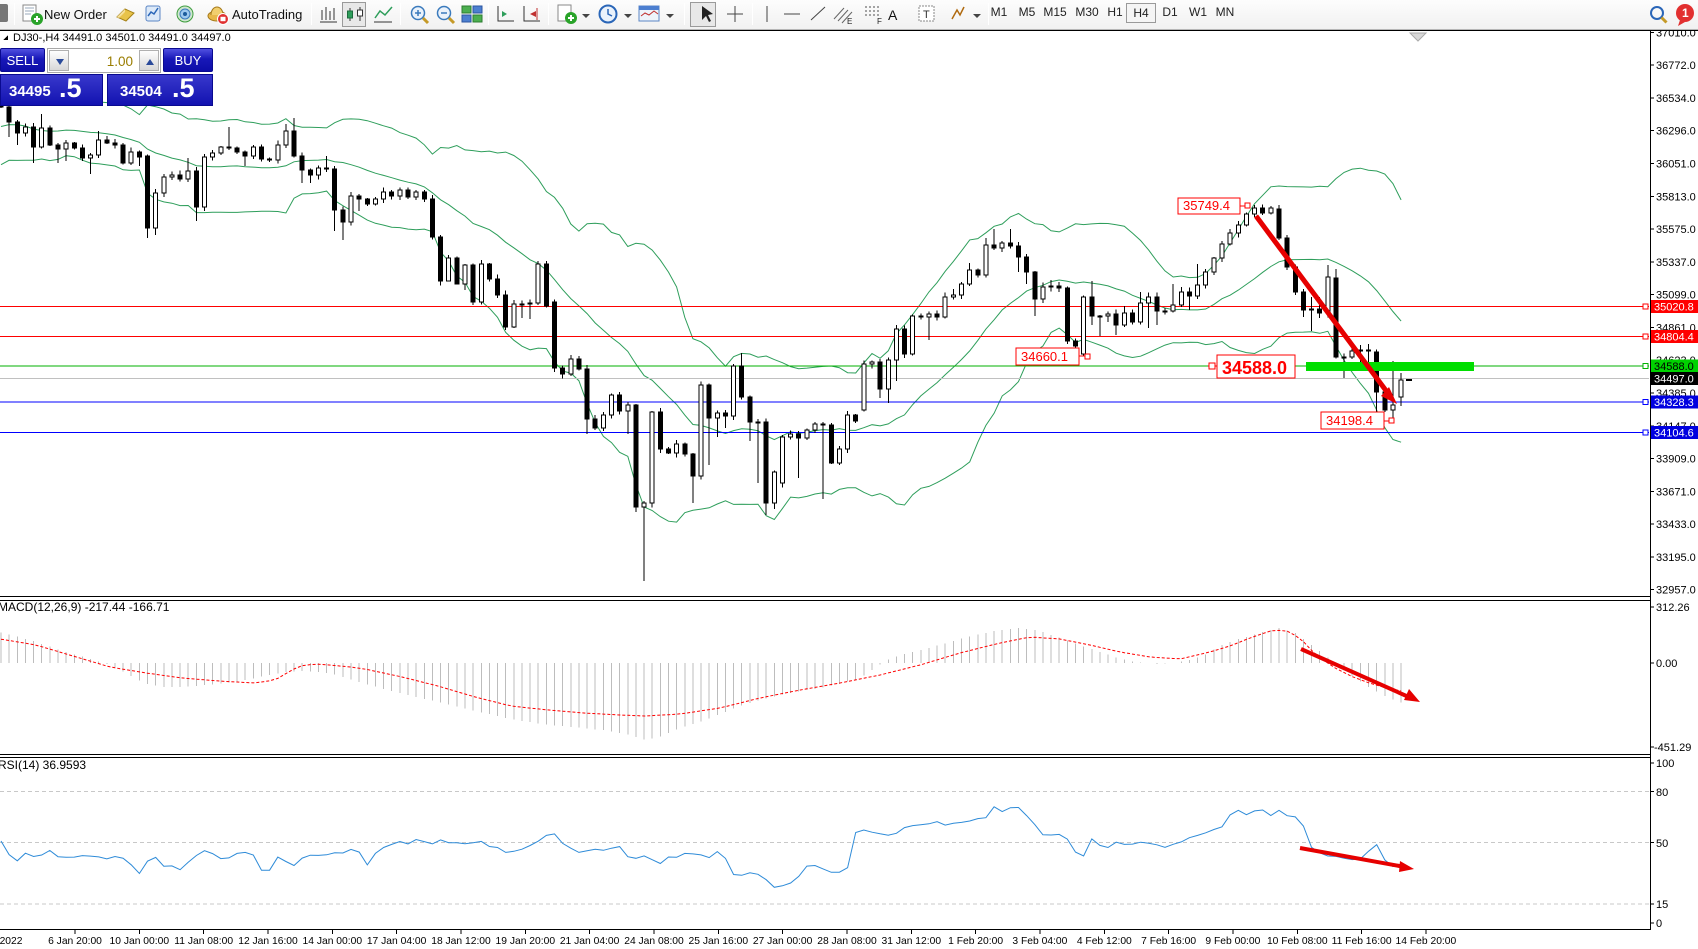 The height and width of the screenshot is (949, 1698). Describe the element at coordinates (11, 941) in the screenshot. I see `svg-text: 5 Jan 2022` at that location.